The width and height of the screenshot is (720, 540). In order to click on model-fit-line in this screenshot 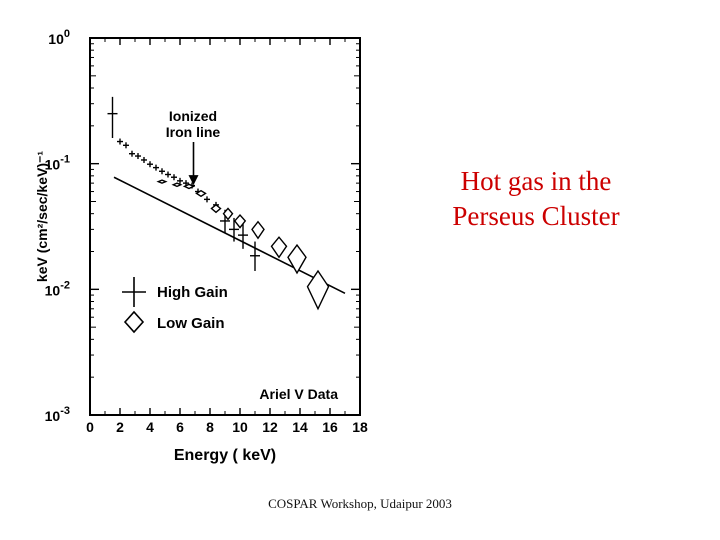, I will do `click(229, 235)`.